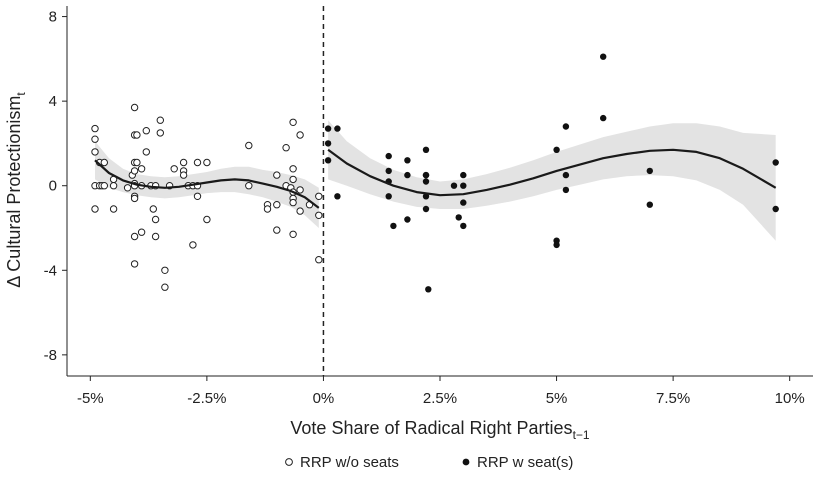  What do you see at coordinates (50, 270) in the screenshot?
I see `y-tick-label: -4` at bounding box center [50, 270].